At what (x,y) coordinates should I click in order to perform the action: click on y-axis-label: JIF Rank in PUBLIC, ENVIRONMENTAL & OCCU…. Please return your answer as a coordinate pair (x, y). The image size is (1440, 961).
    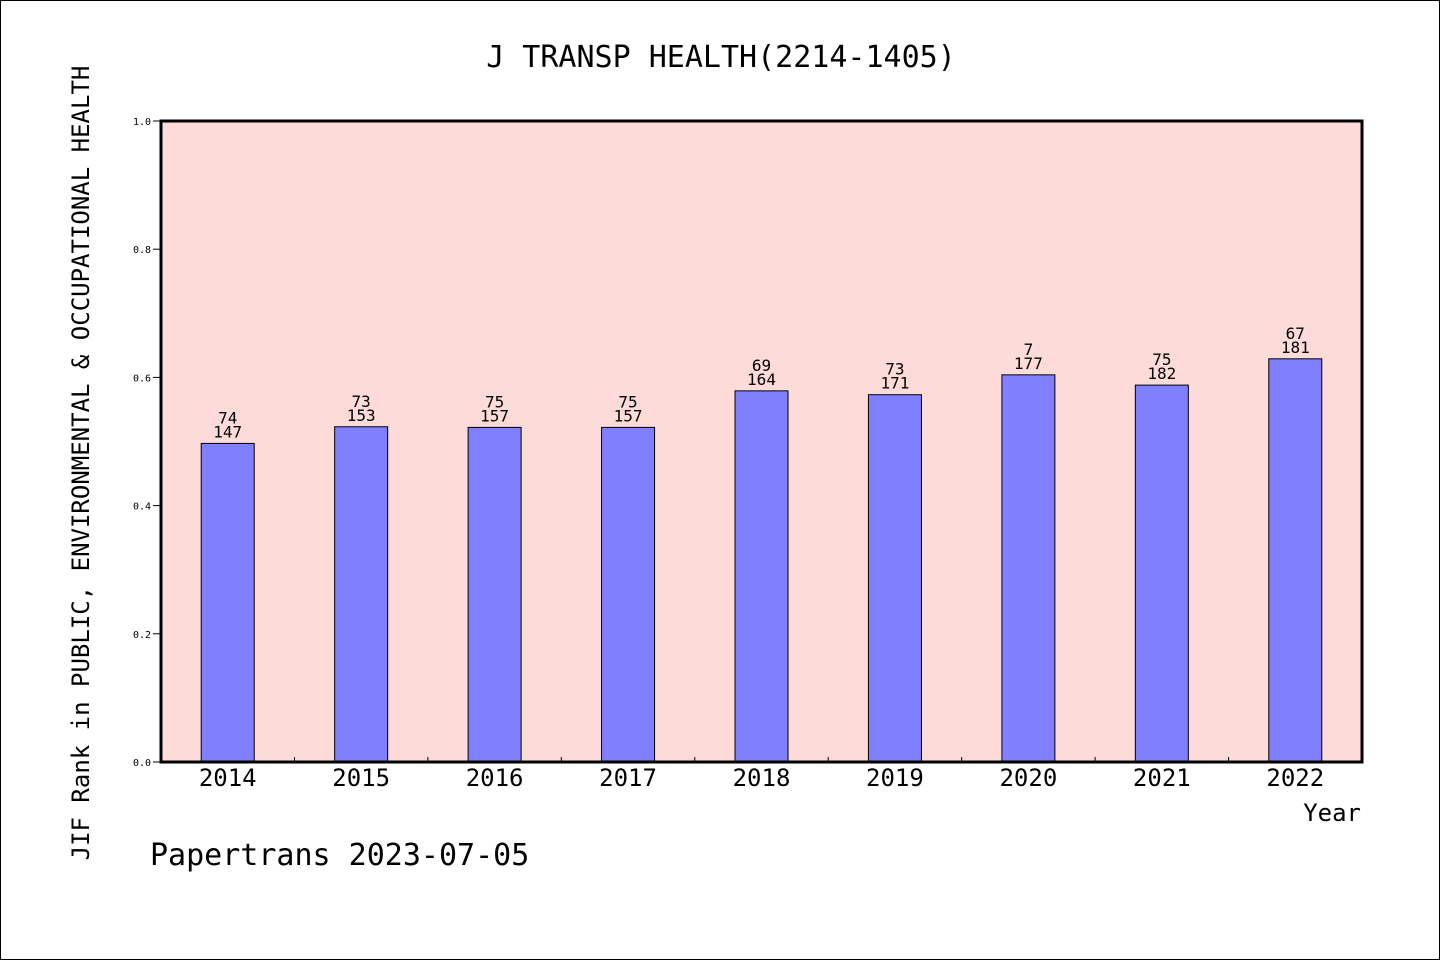
    Looking at the image, I should click on (81, 463).